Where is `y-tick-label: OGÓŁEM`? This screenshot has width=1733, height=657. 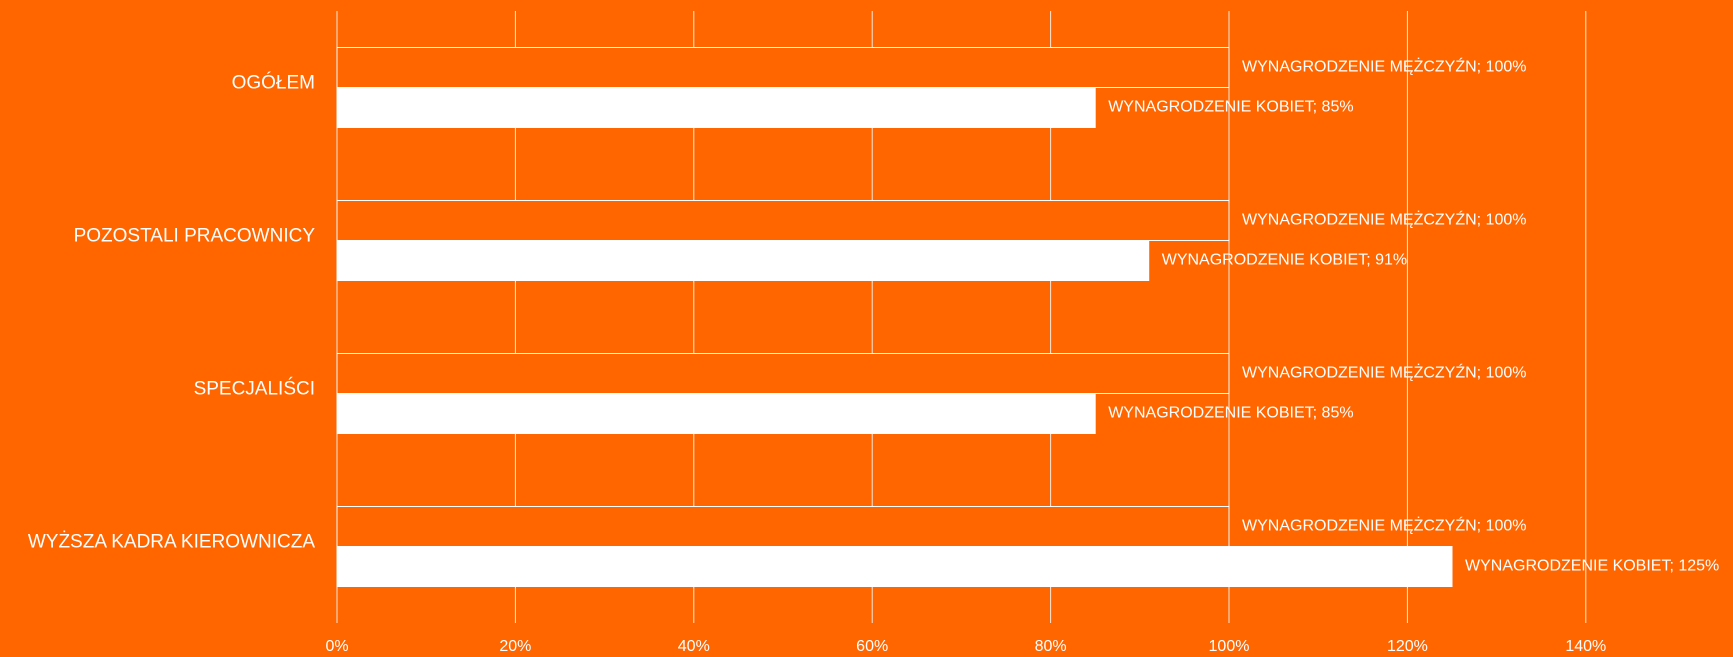
y-tick-label: OGÓŁEM is located at coordinates (273, 83).